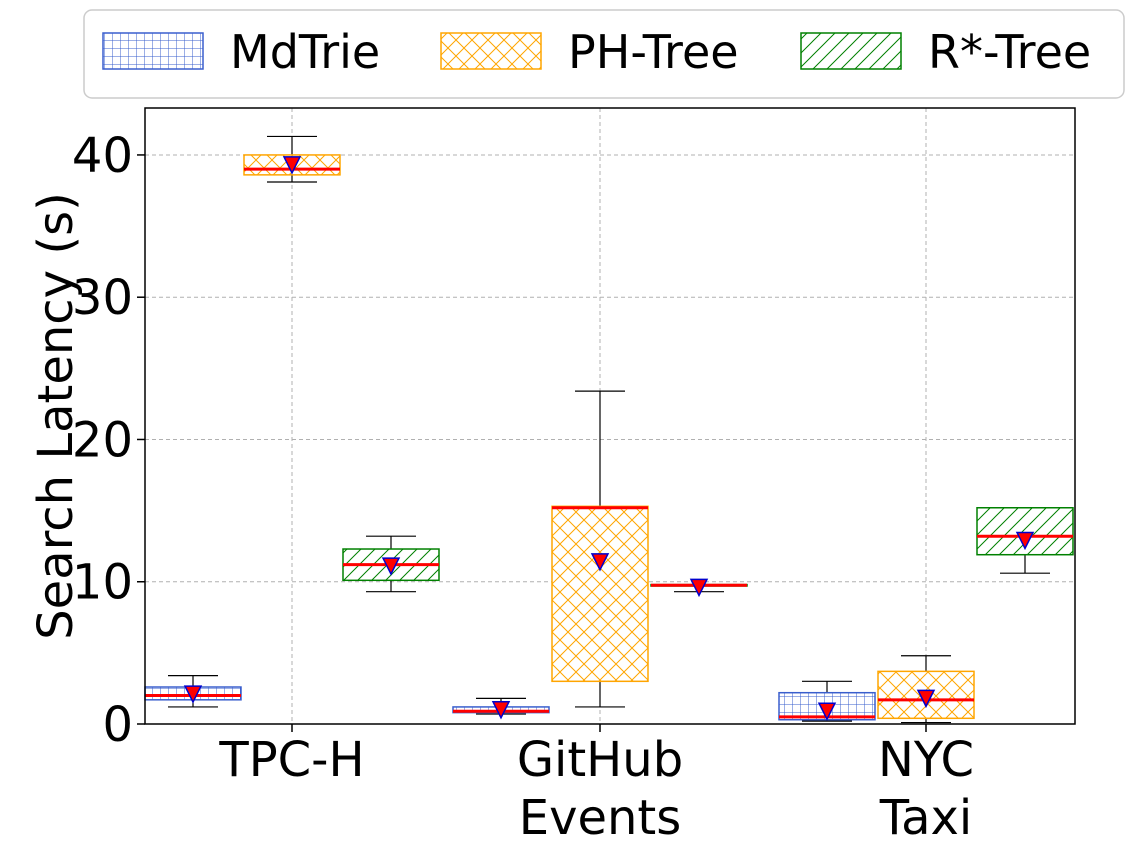 This screenshot has height=856, width=1133. I want to click on y-axis-title: Search Latency (s), so click(56, 416).